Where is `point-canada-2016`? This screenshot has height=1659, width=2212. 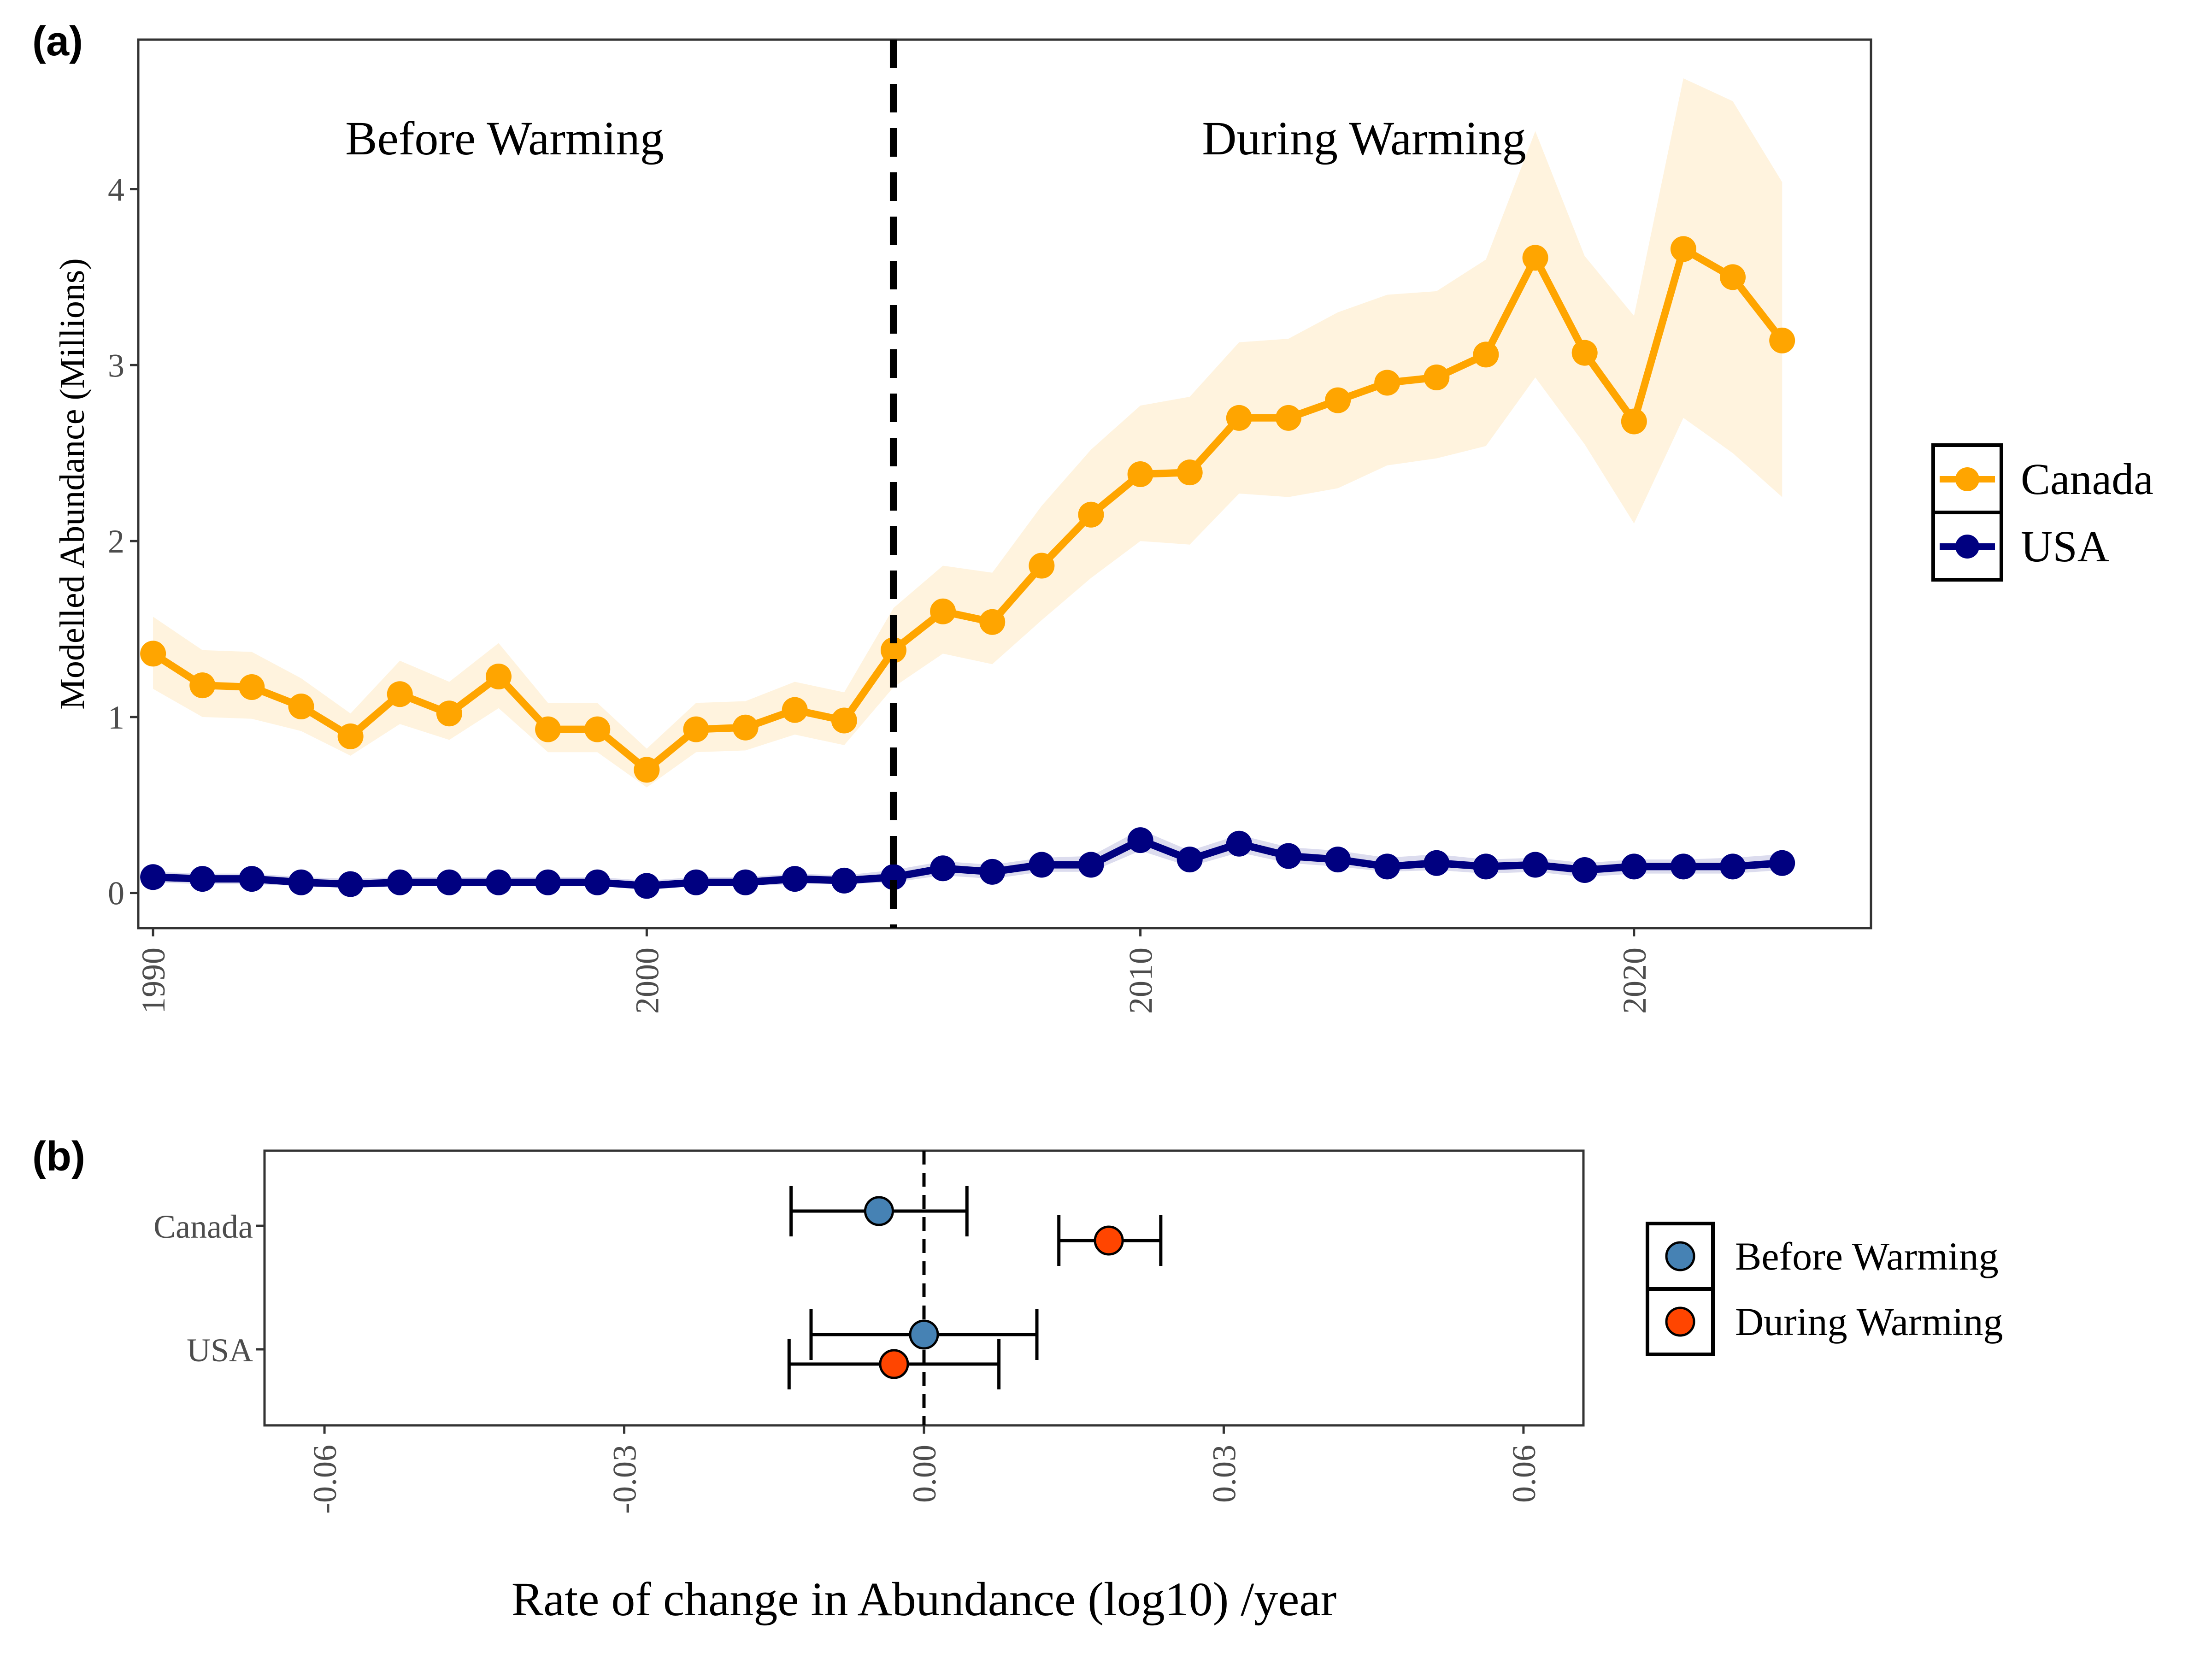
point-canada-2016 is located at coordinates (1437, 378).